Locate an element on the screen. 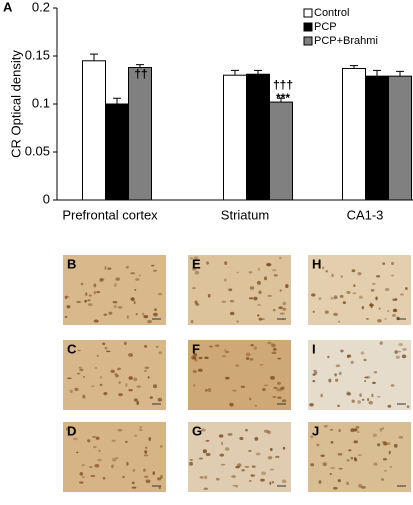 This screenshot has height=505, width=413. legend-swatch is located at coordinates (308, 41).